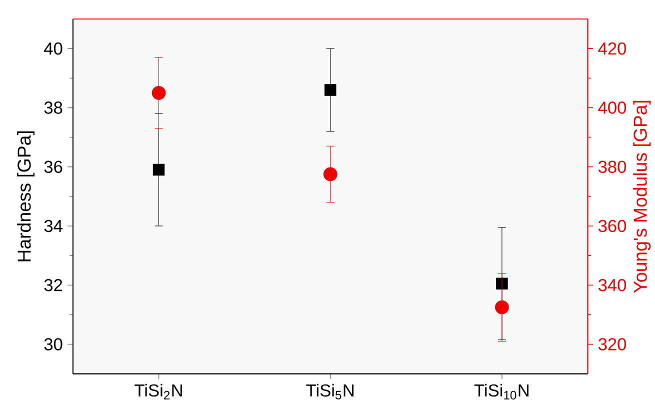  What do you see at coordinates (612, 226) in the screenshot?
I see `y2-tick-label: 360` at bounding box center [612, 226].